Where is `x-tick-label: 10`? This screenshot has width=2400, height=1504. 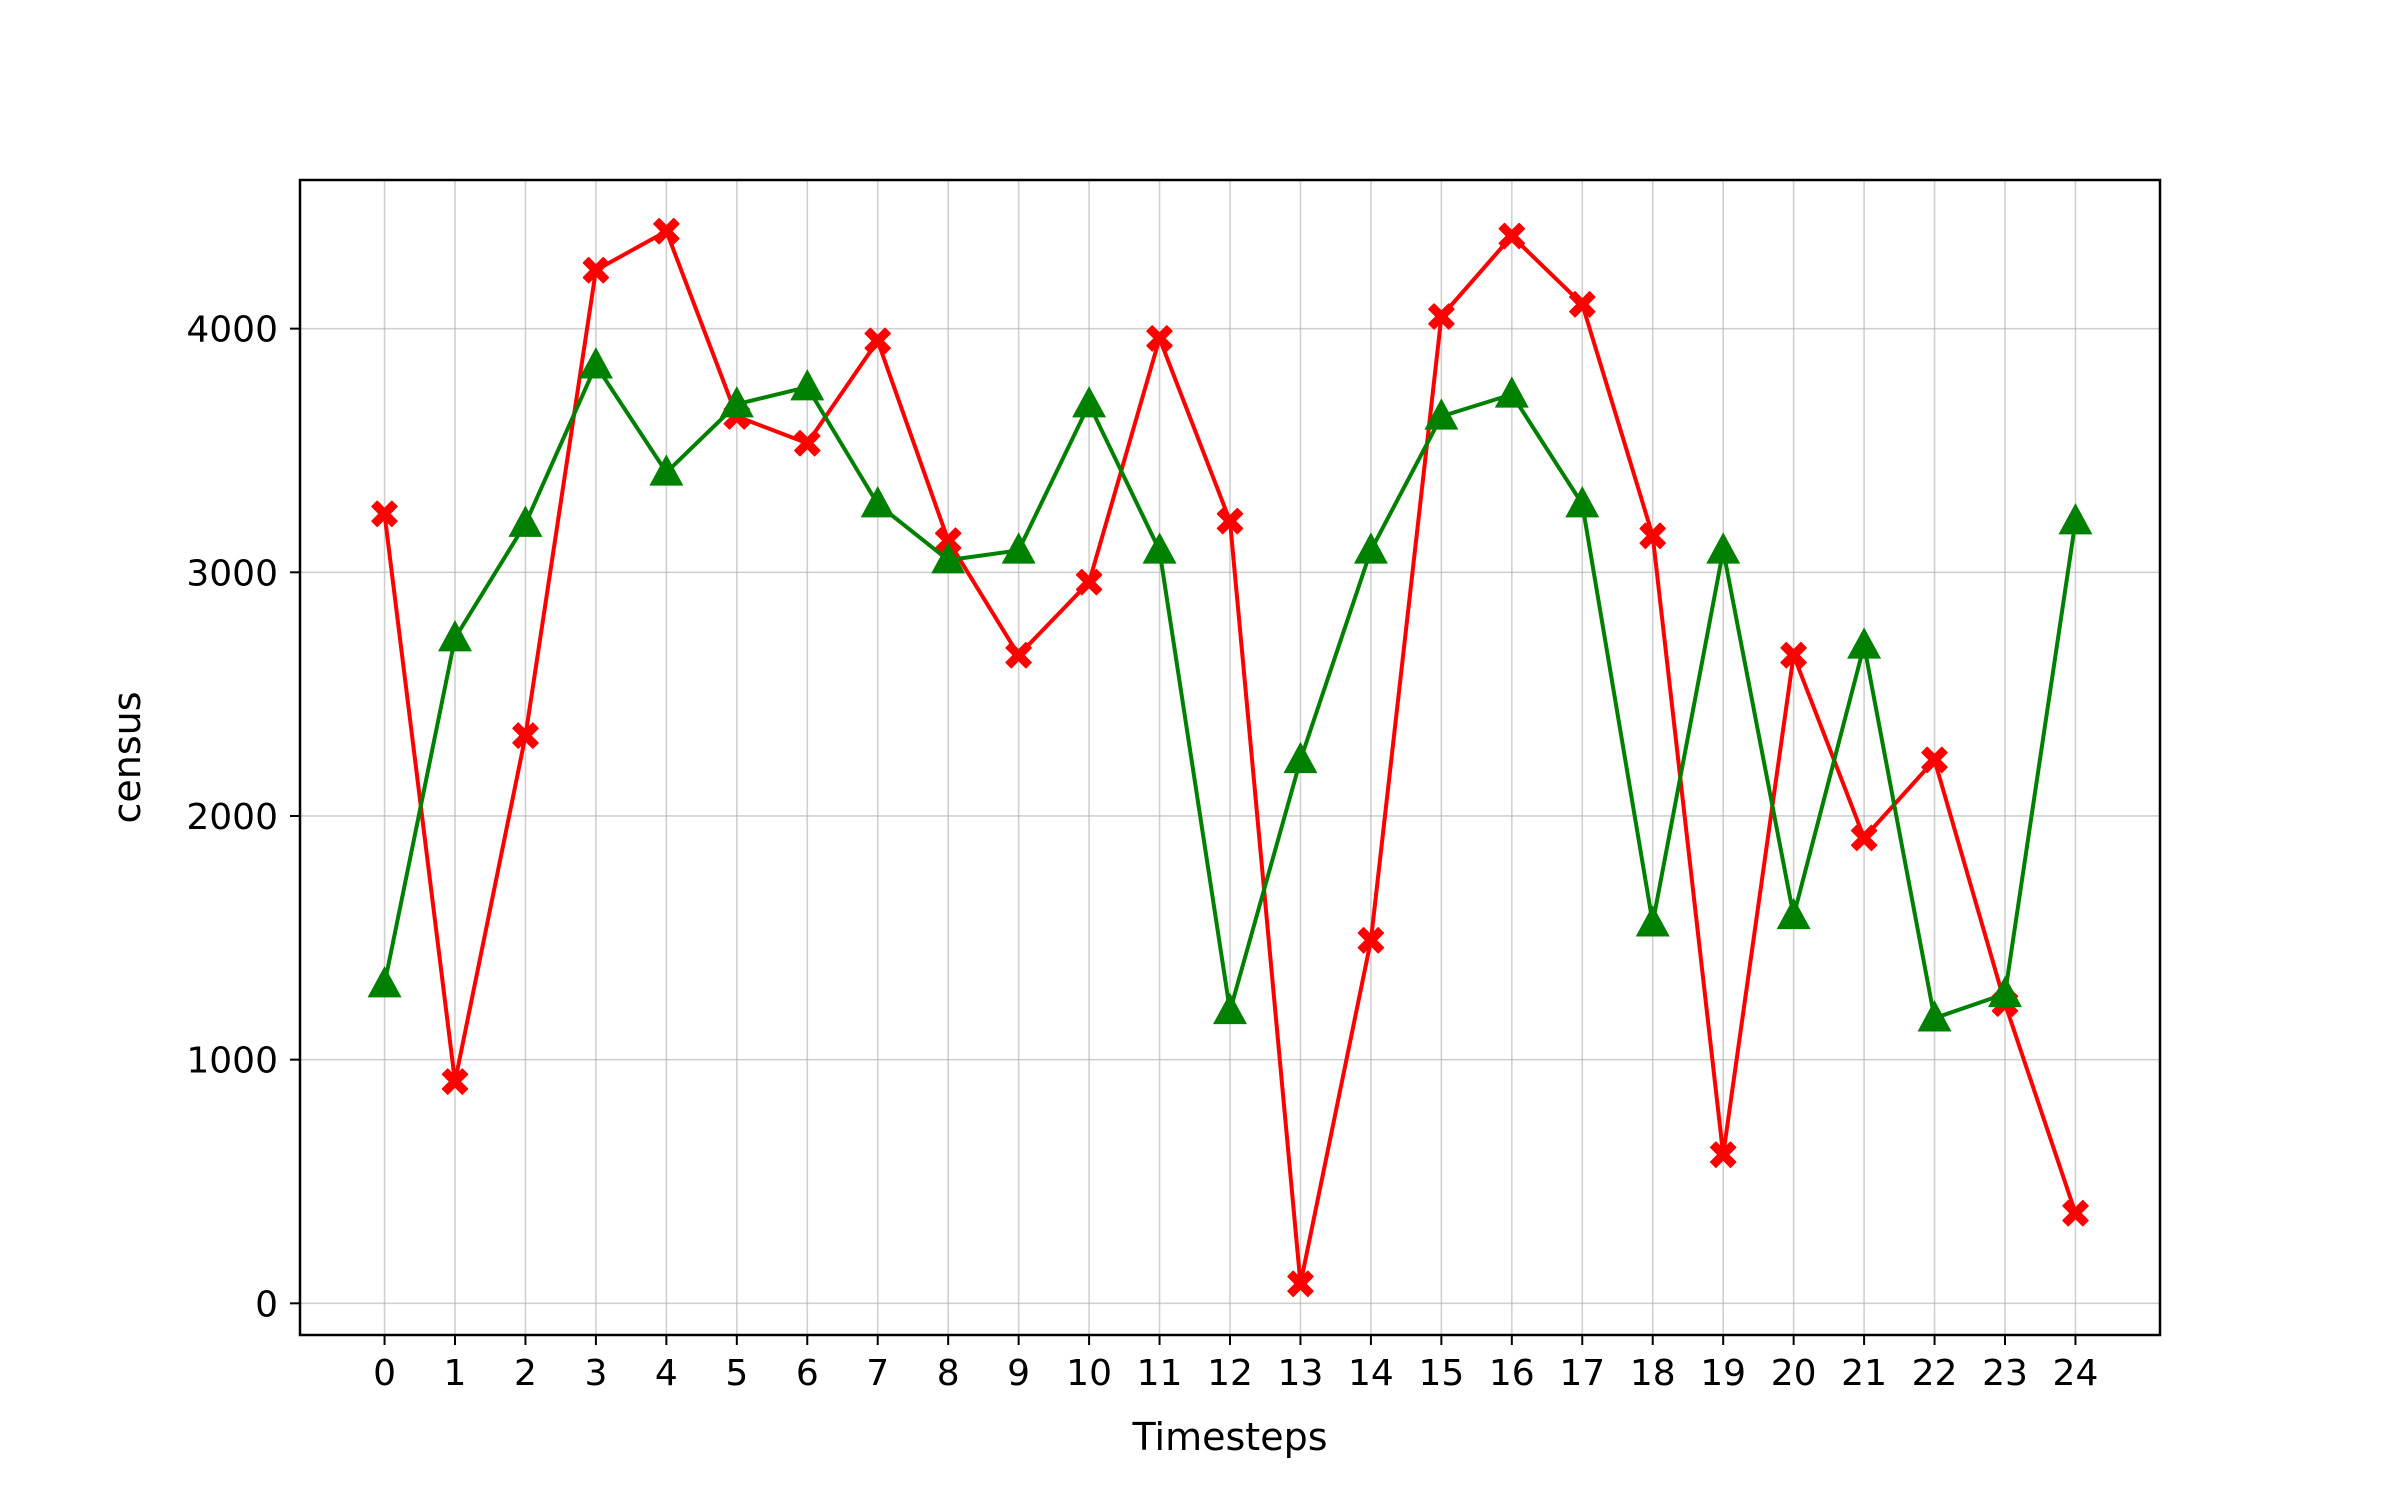 x-tick-label: 10 is located at coordinates (1089, 1373).